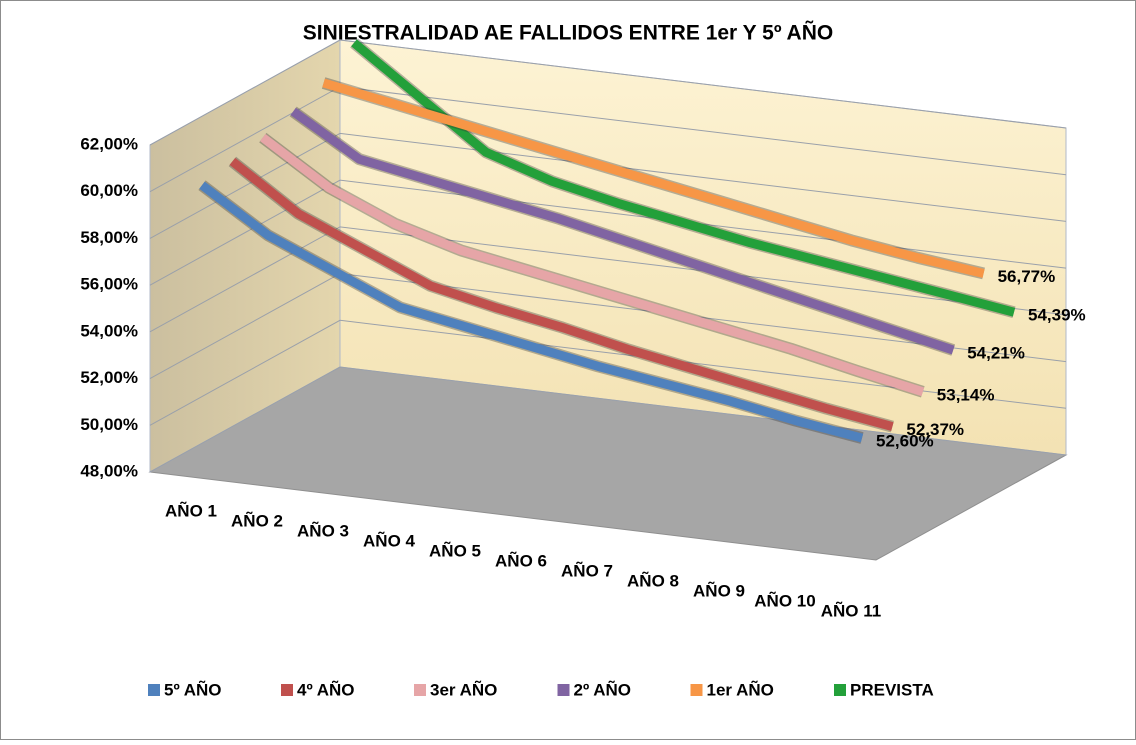 The height and width of the screenshot is (745, 1136). What do you see at coordinates (326, 689) in the screenshot?
I see `legend-label: 4º AÑO` at bounding box center [326, 689].